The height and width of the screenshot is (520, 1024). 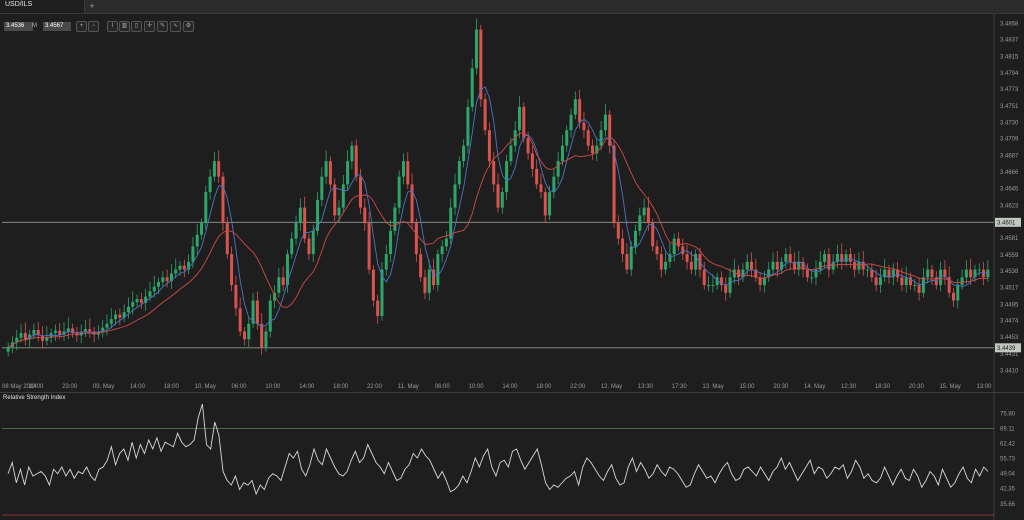 I want to click on add-tab-button: +, so click(x=92, y=6).